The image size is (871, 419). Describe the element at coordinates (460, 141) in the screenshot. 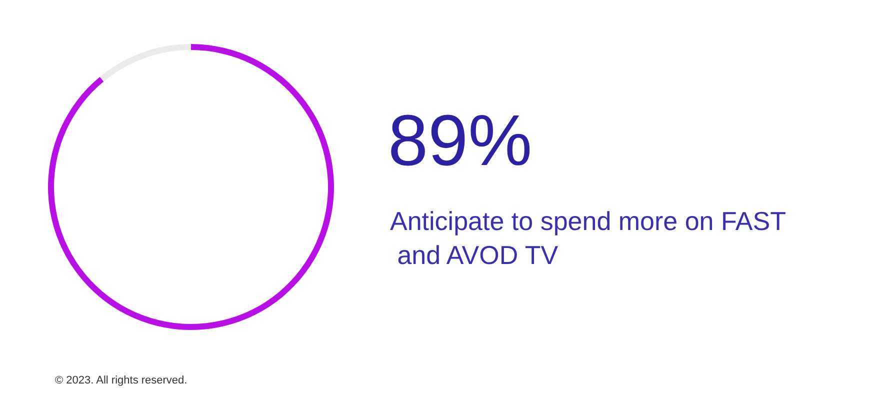

I see `text: 89%` at that location.